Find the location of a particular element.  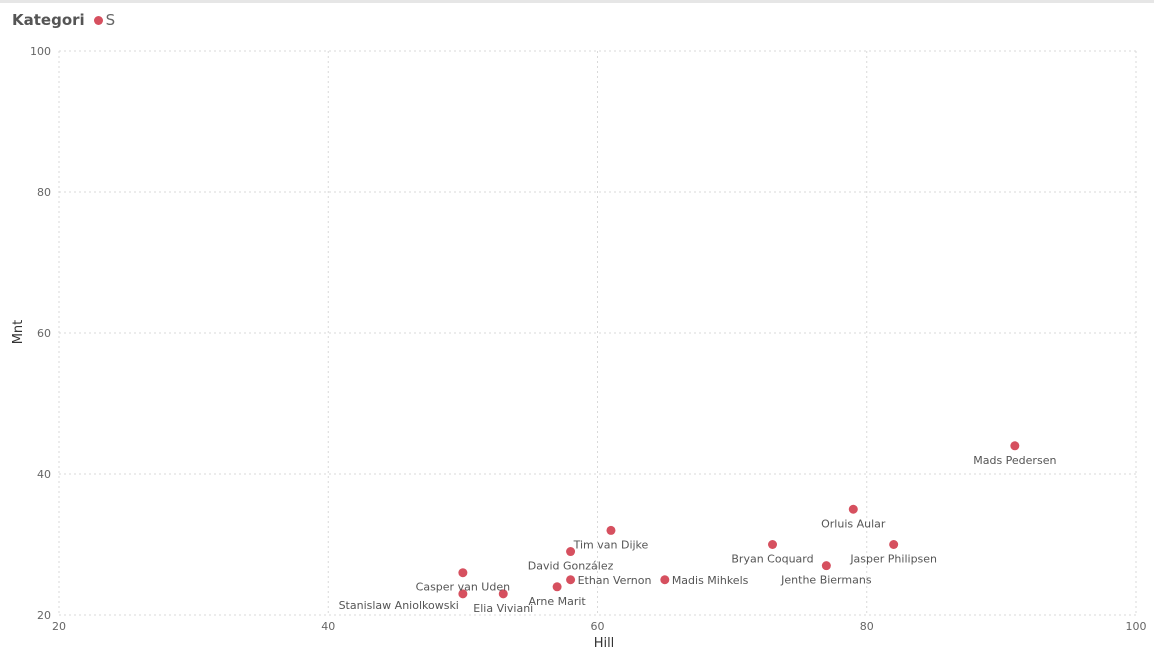

y-axis-ticks: 20 40 60 80 100 is located at coordinates (40, 333).